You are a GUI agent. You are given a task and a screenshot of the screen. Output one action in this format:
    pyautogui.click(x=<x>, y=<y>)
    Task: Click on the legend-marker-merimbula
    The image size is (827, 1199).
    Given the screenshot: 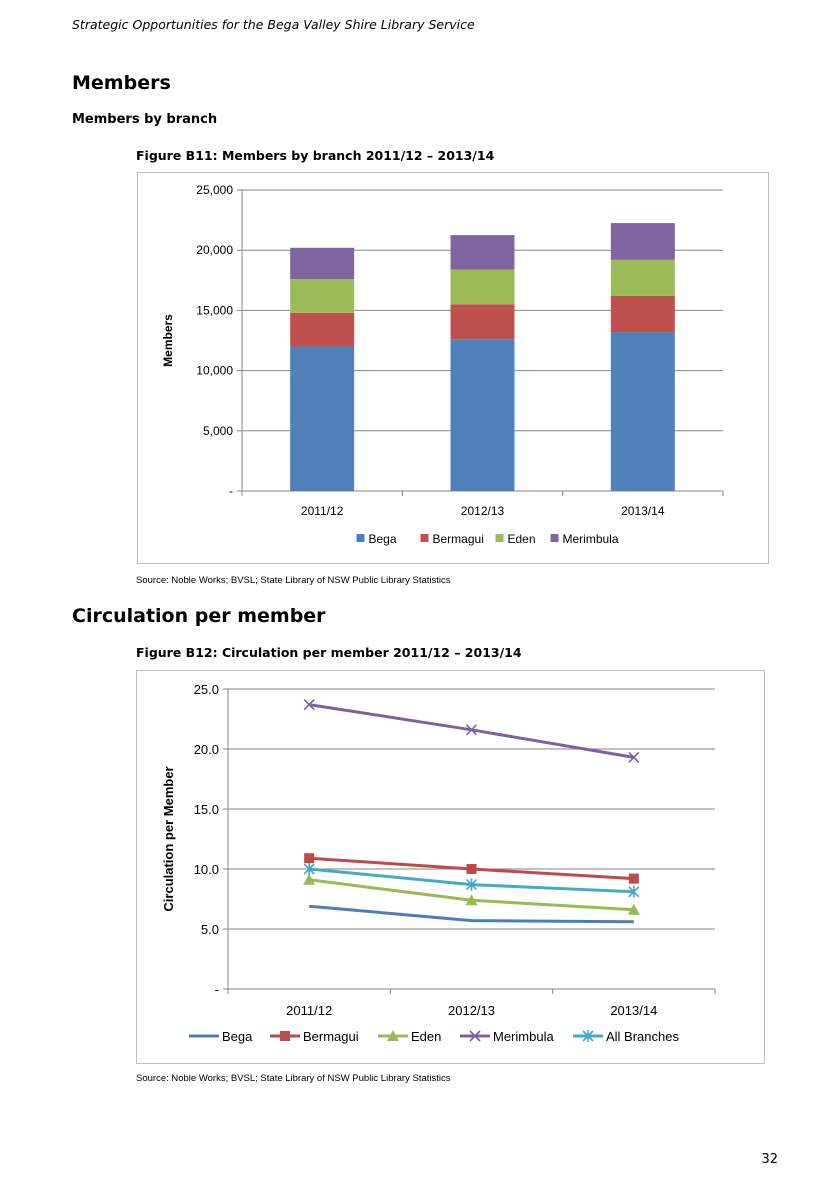 What is the action you would take?
    pyautogui.click(x=475, y=1036)
    